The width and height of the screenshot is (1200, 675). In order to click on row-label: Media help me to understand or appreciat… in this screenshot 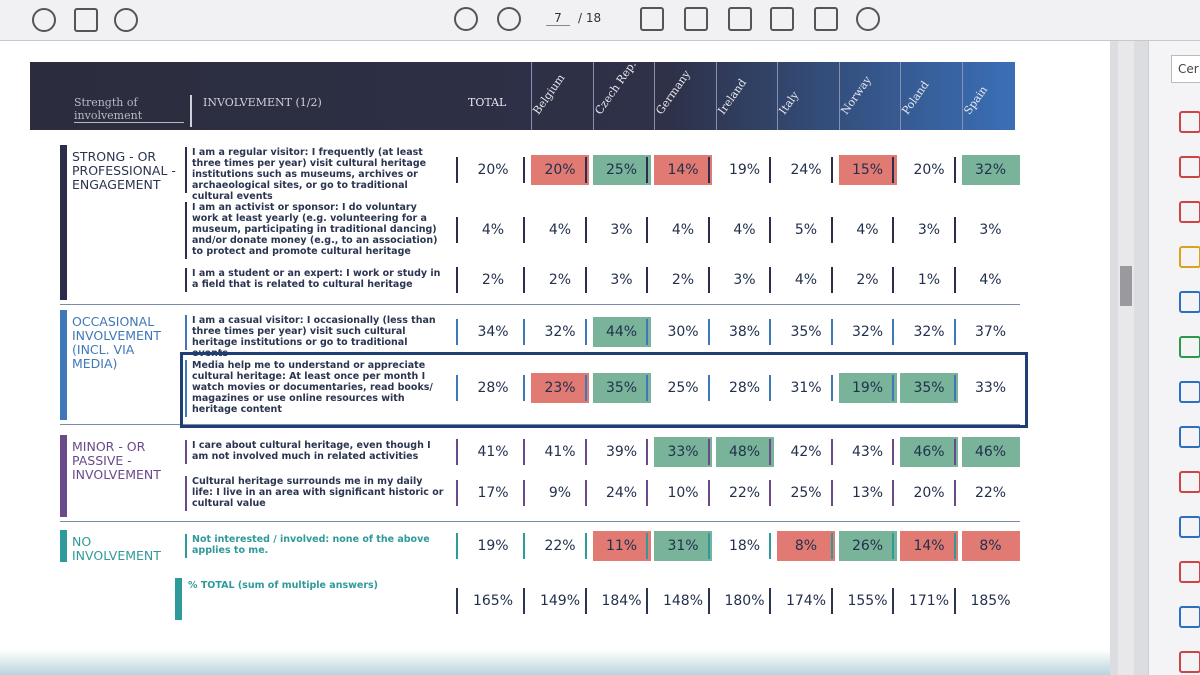, I will do `click(312, 387)`.